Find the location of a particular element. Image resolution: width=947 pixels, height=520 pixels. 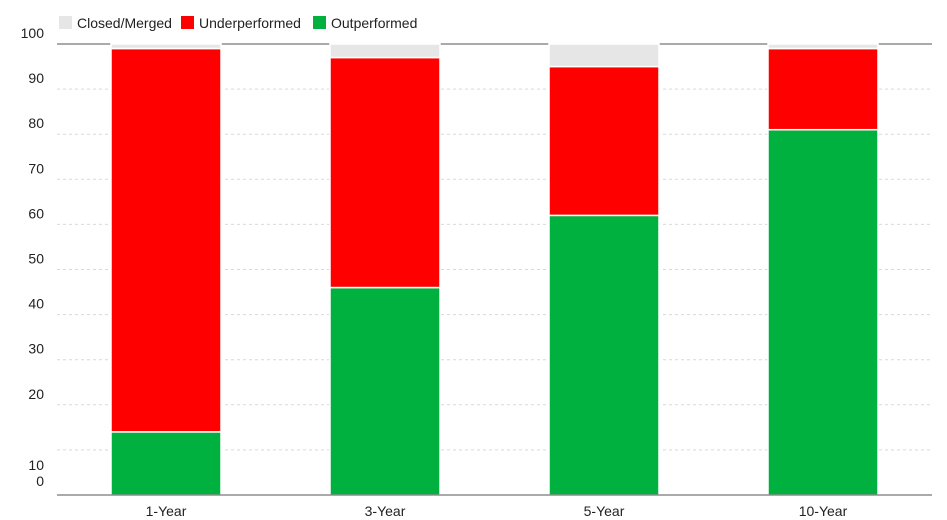

legend-swatch-outperformed is located at coordinates (319, 22).